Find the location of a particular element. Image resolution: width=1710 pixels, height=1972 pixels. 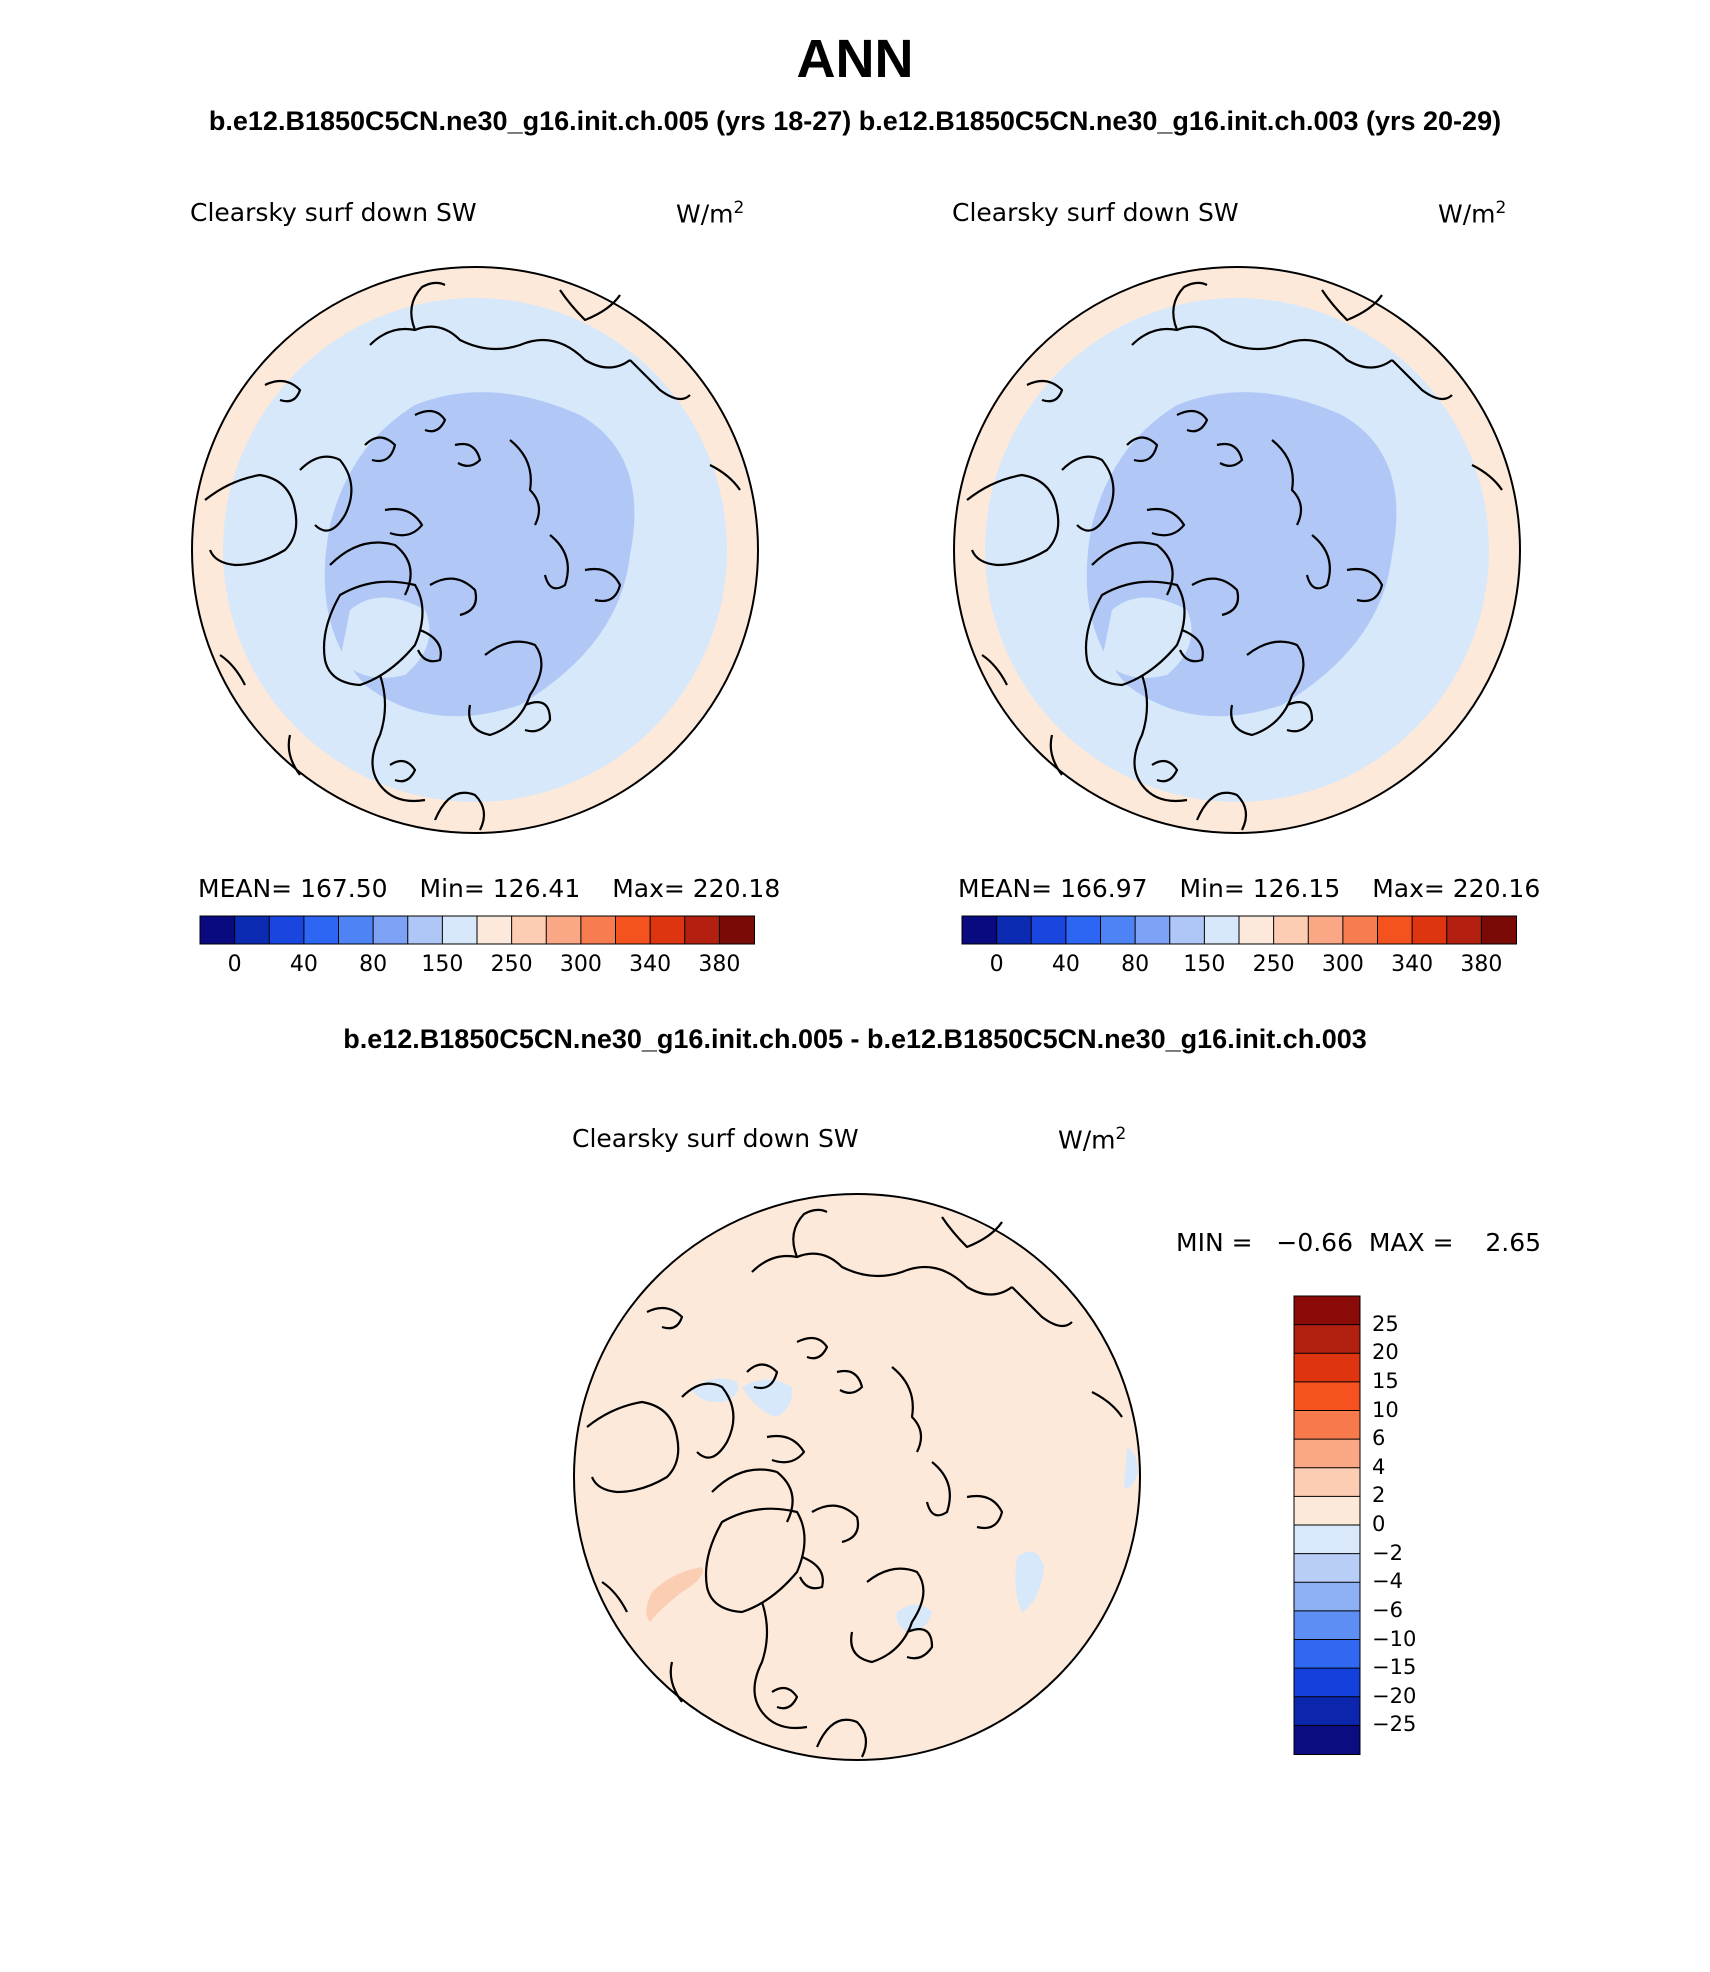

diff-minmax: MIN = −0.66 MAX = 2.65 is located at coordinates (1359, 1242).